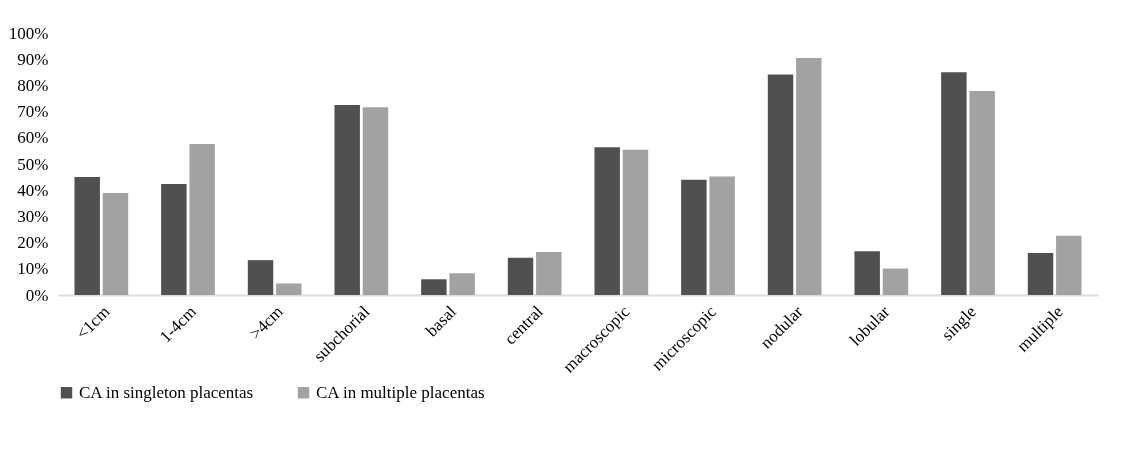 This screenshot has height=452, width=1133. I want to click on y-tick-label: 10%, so click(33, 269).